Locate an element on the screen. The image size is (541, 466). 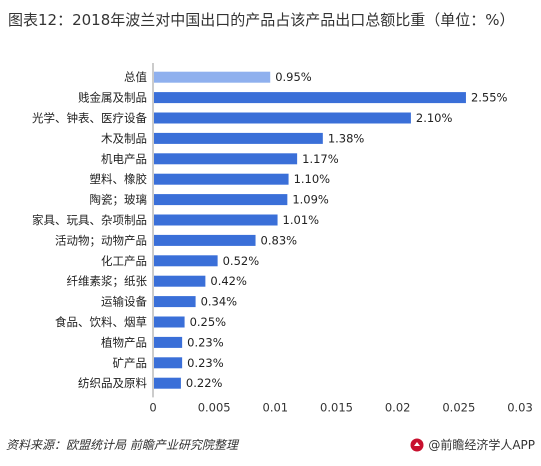
x-tick-label-4: 0.02 is located at coordinates (398, 407).